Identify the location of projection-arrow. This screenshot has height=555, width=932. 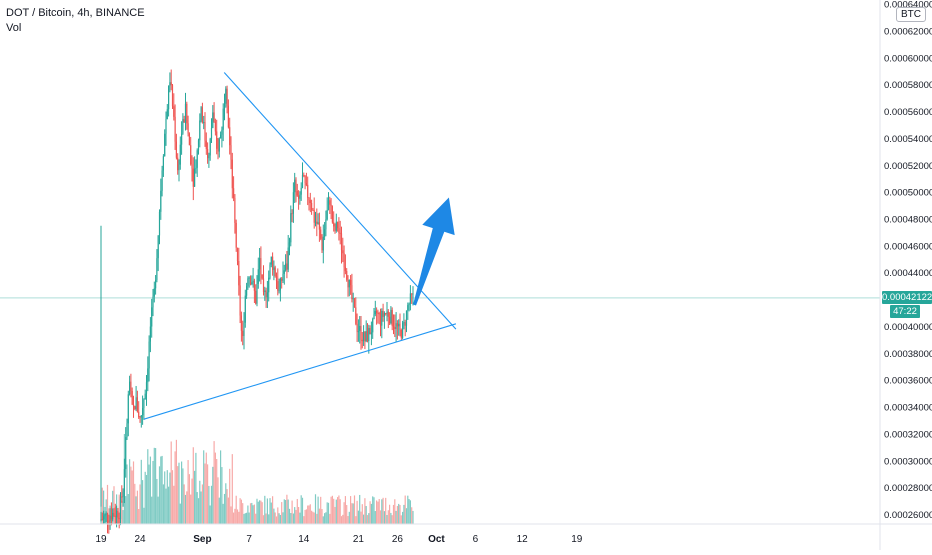
(434, 251).